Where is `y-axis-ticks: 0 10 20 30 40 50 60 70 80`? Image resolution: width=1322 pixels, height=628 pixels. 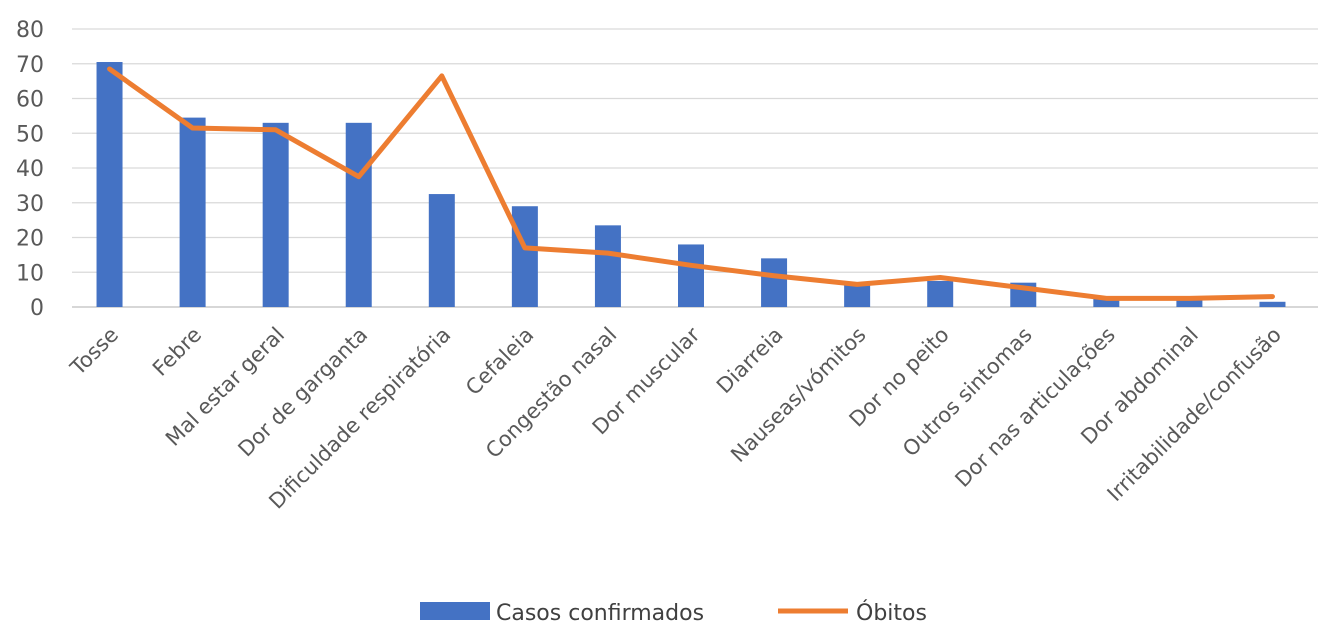 y-axis-ticks: 0 10 20 30 40 50 60 70 80 is located at coordinates (30, 169).